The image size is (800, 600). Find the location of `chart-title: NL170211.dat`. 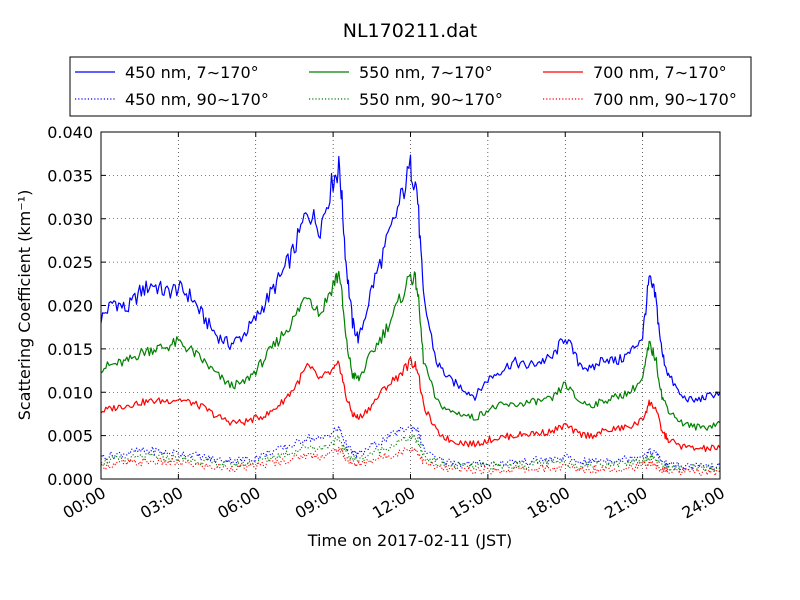

chart-title: NL170211.dat is located at coordinates (410, 31).